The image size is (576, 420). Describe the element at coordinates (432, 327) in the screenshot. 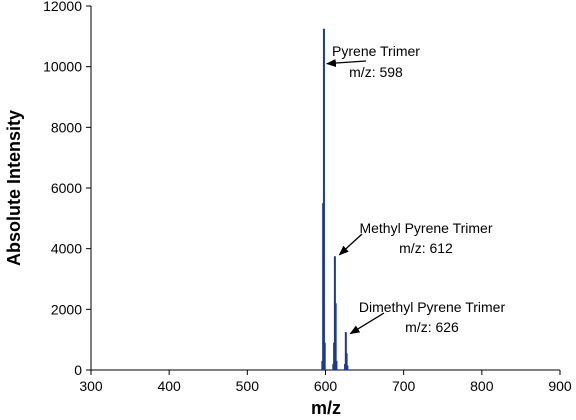

I see `annotation-mz: m/z: 626` at that location.